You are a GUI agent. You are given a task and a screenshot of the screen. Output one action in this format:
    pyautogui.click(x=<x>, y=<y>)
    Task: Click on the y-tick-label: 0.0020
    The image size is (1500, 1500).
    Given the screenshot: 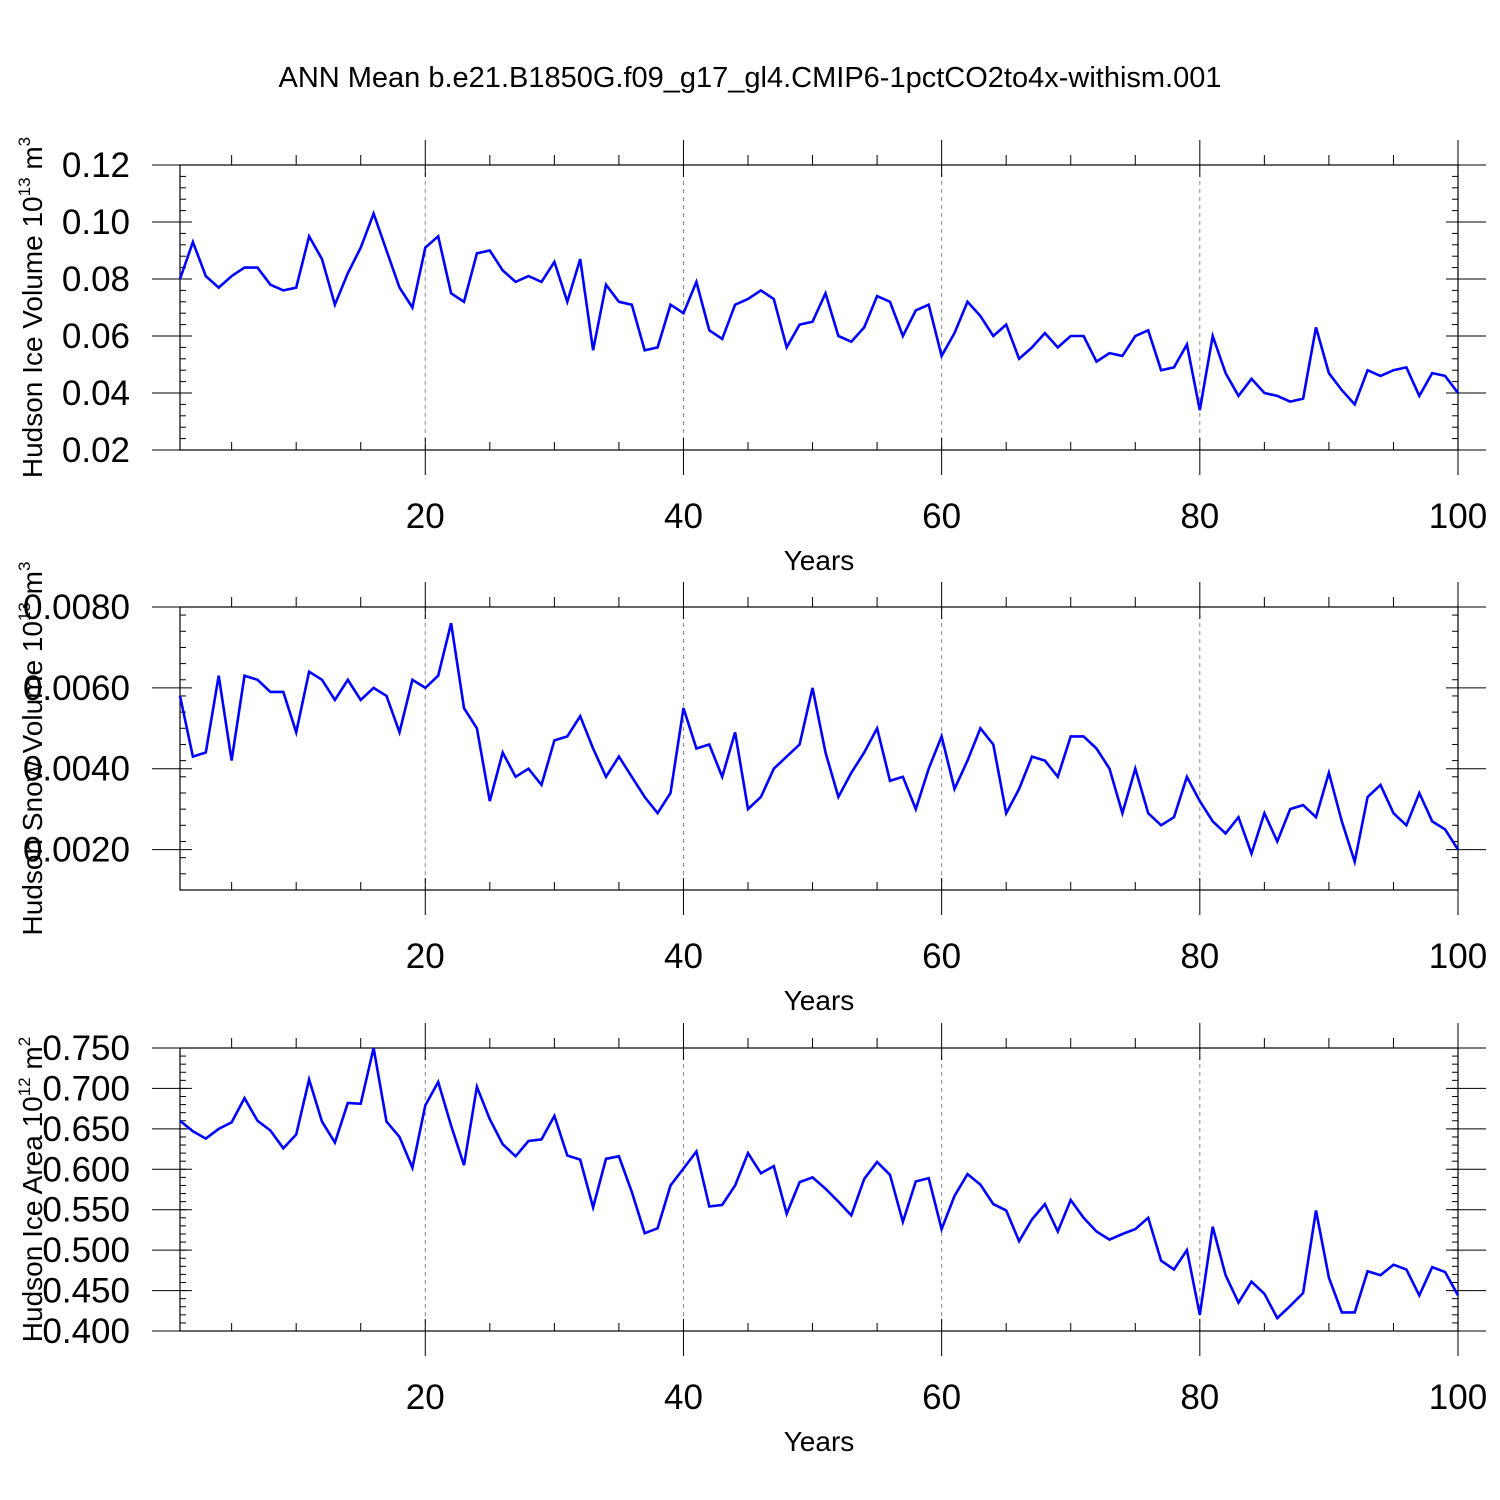 What is the action you would take?
    pyautogui.click(x=76, y=850)
    